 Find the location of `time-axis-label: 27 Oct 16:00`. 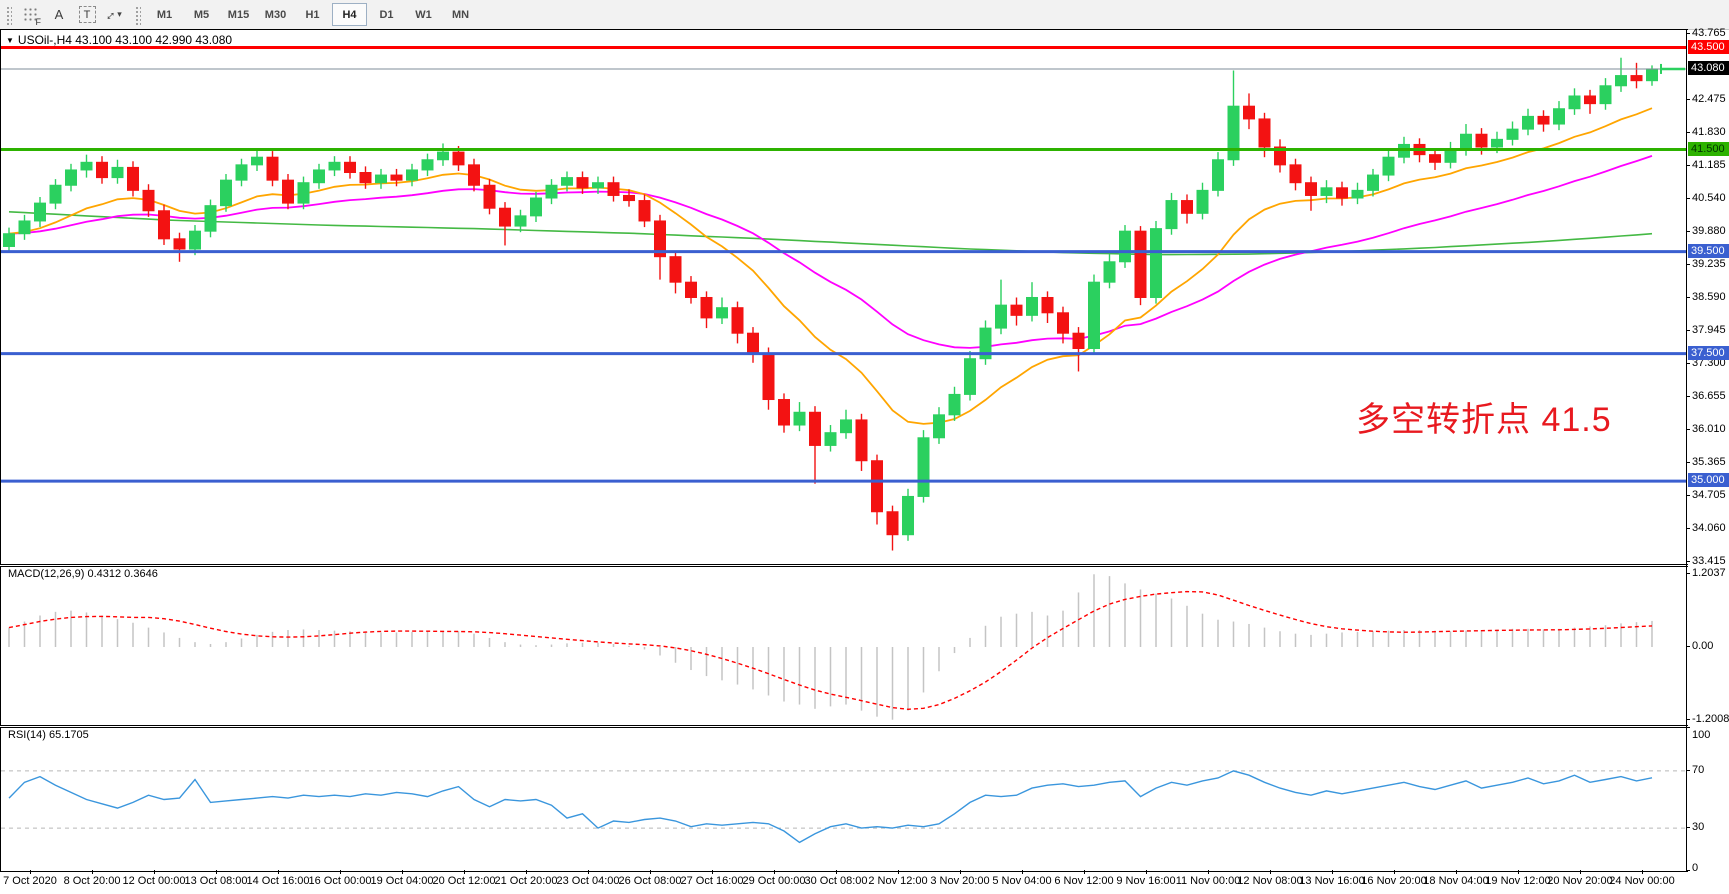

time-axis-label: 27 Oct 16:00 is located at coordinates (712, 881).